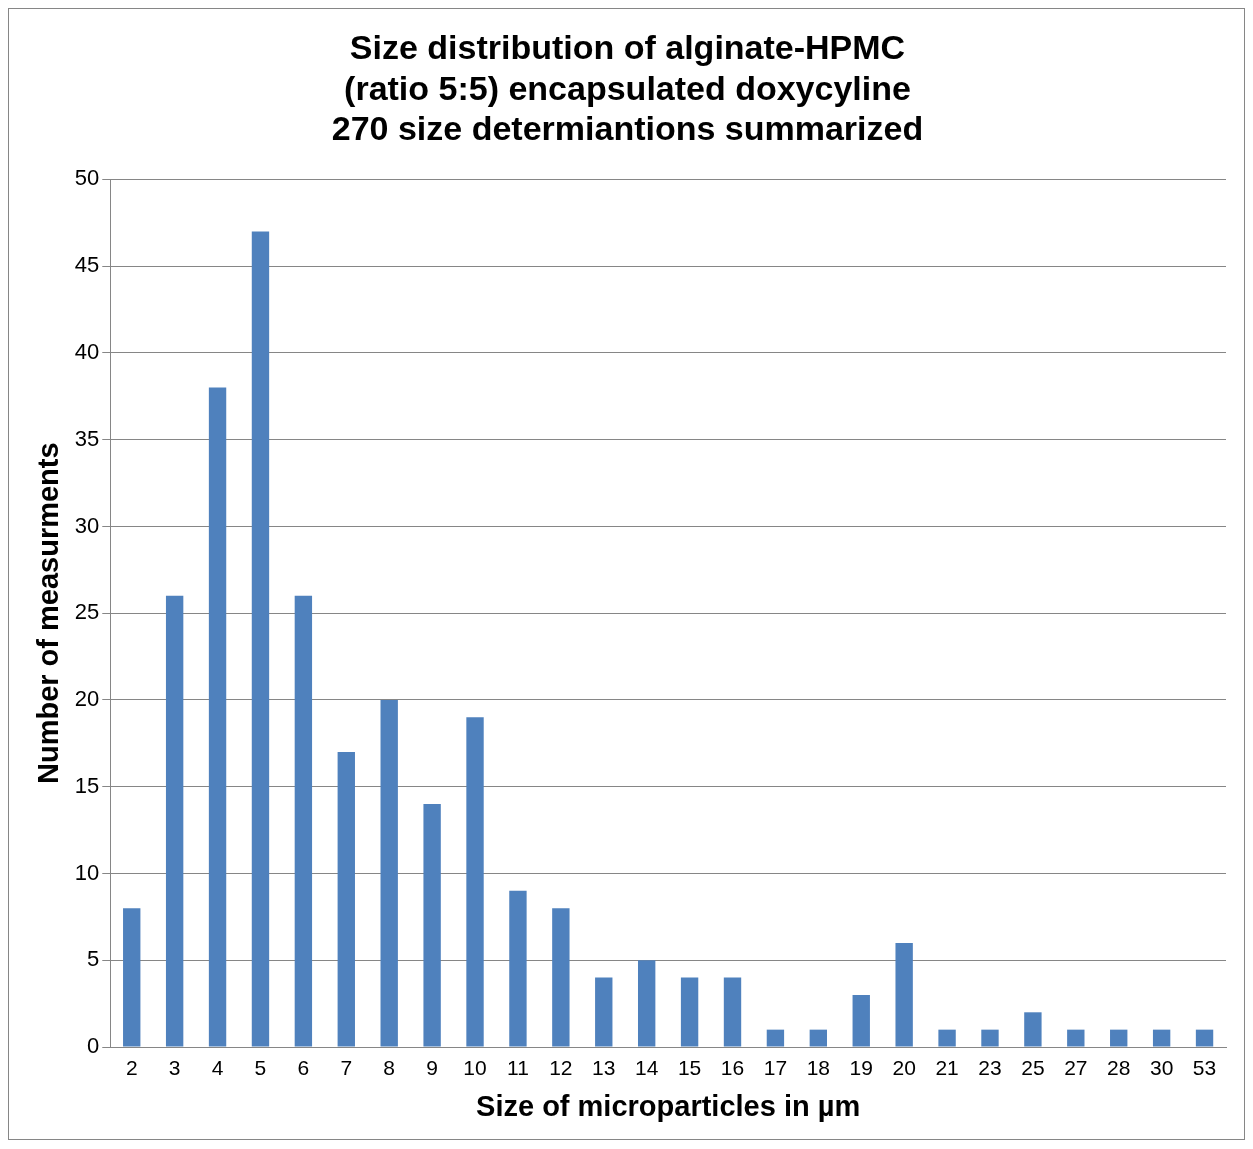 Image resolution: width=1253 pixels, height=1149 pixels. I want to click on y-tick-label: 10, so click(87, 872).